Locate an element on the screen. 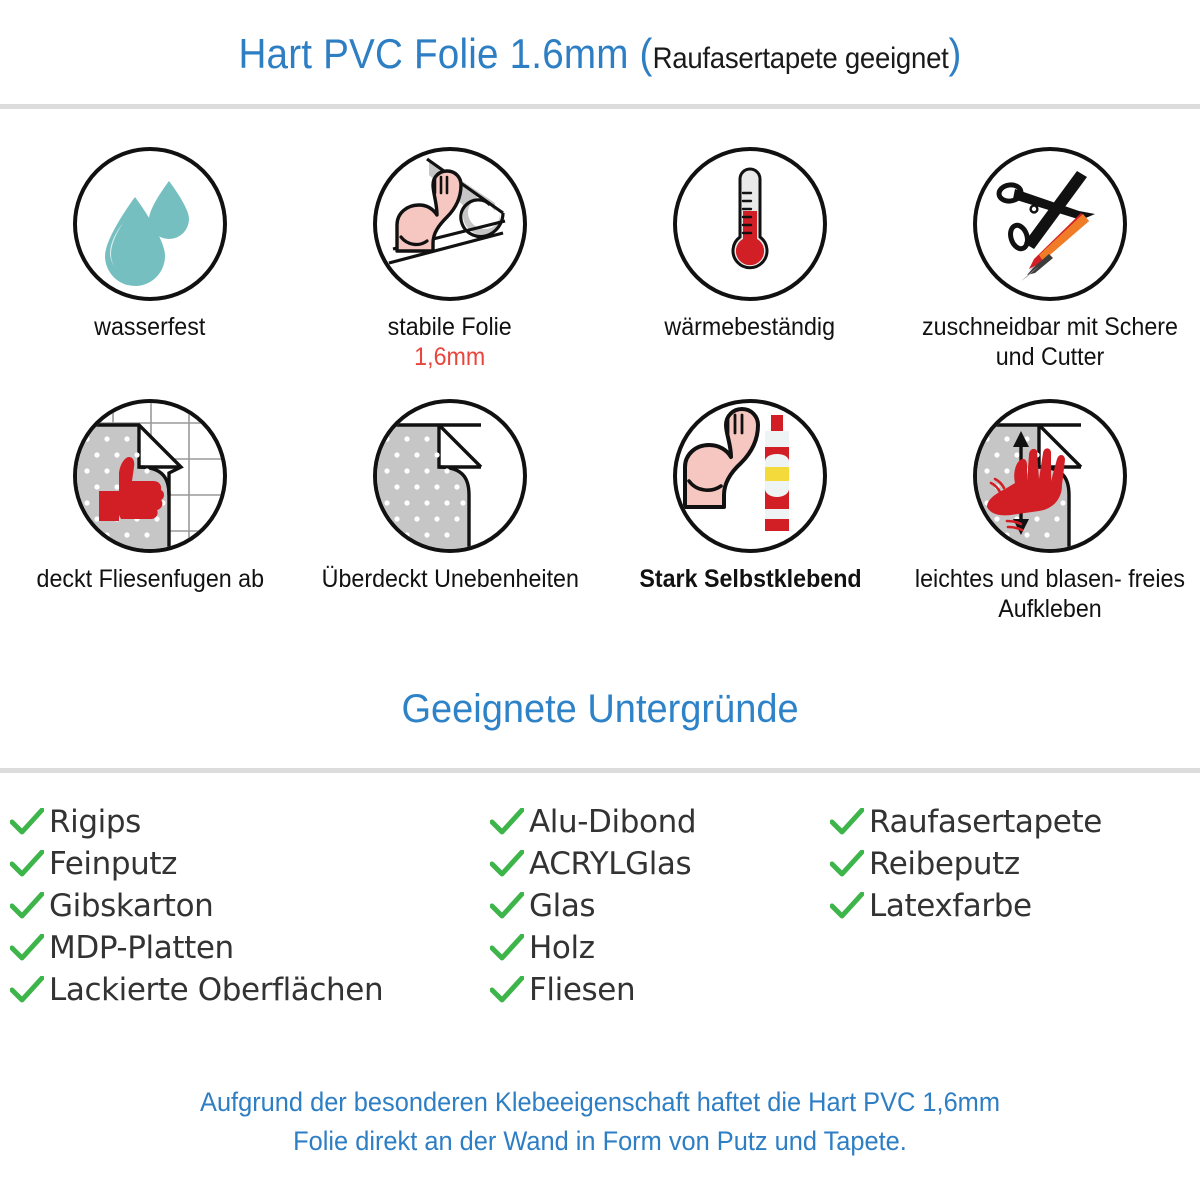 Image resolution: width=1200 pixels, height=1200 pixels. list-item: Alu-Dibond is located at coordinates (655, 822).